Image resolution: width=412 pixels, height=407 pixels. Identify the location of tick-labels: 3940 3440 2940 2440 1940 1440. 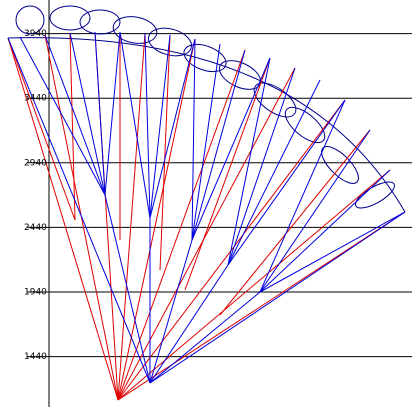
(35, 195).